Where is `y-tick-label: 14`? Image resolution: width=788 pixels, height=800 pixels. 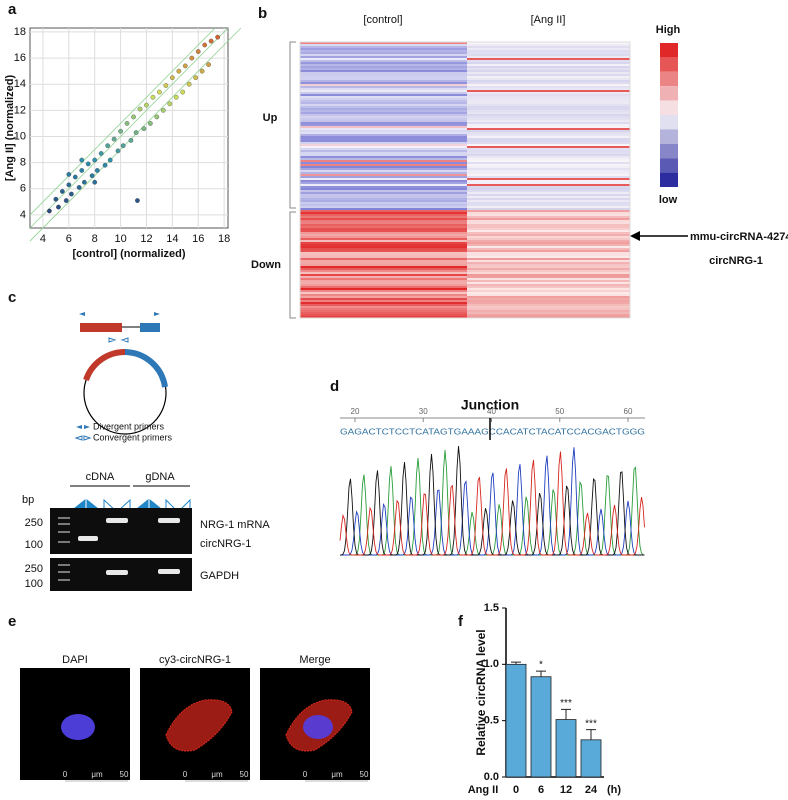 y-tick-label: 14 is located at coordinates (20, 84).